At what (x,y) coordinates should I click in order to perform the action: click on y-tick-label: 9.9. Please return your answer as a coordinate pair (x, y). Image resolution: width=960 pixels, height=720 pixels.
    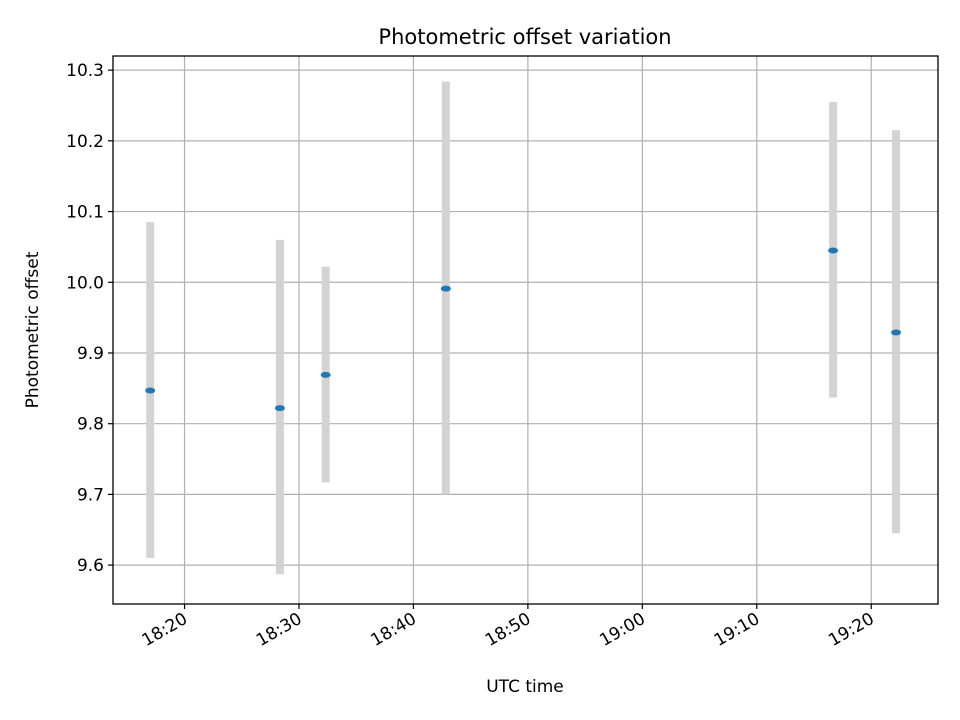
    Looking at the image, I should click on (90, 354).